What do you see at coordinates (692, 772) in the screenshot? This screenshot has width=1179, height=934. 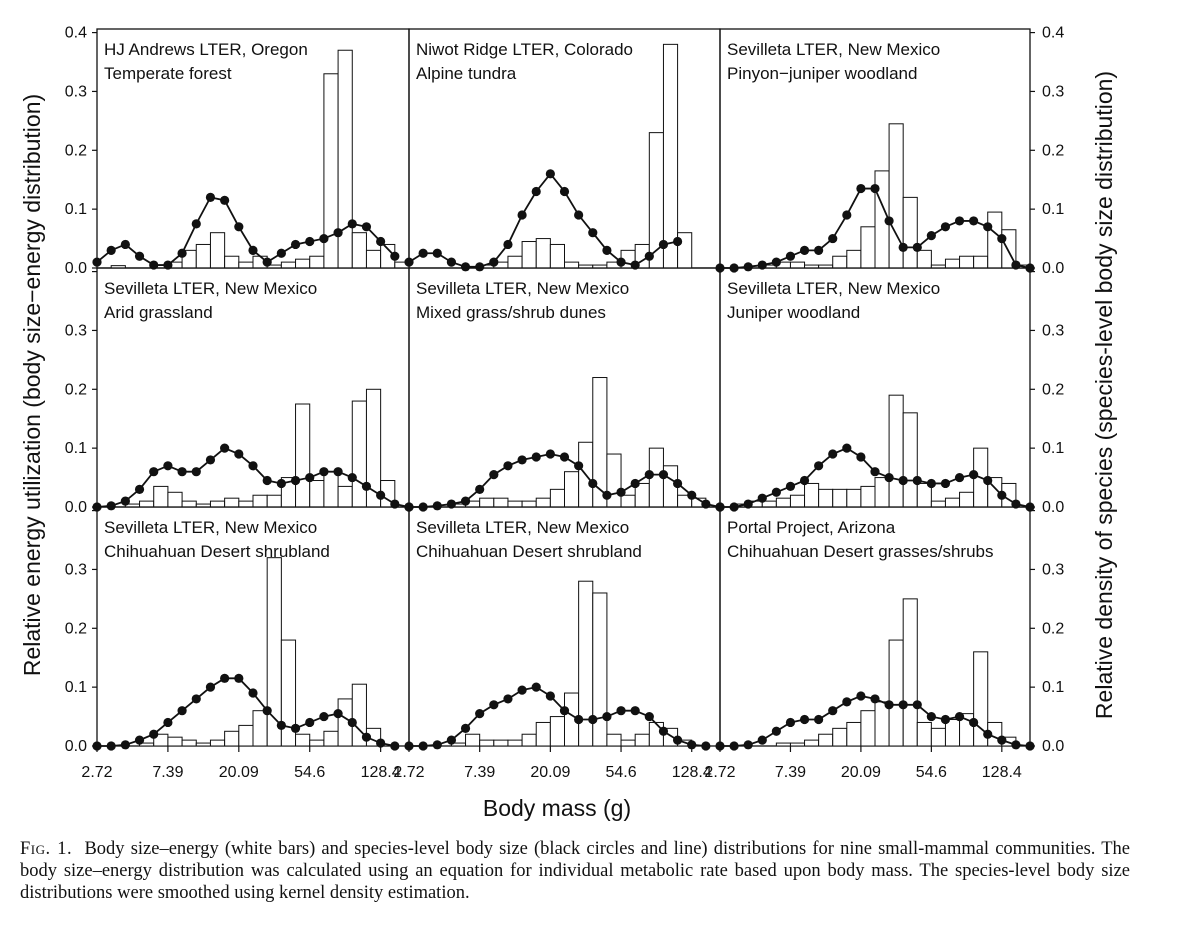 I see `x-tick-label: 128.4` at bounding box center [692, 772].